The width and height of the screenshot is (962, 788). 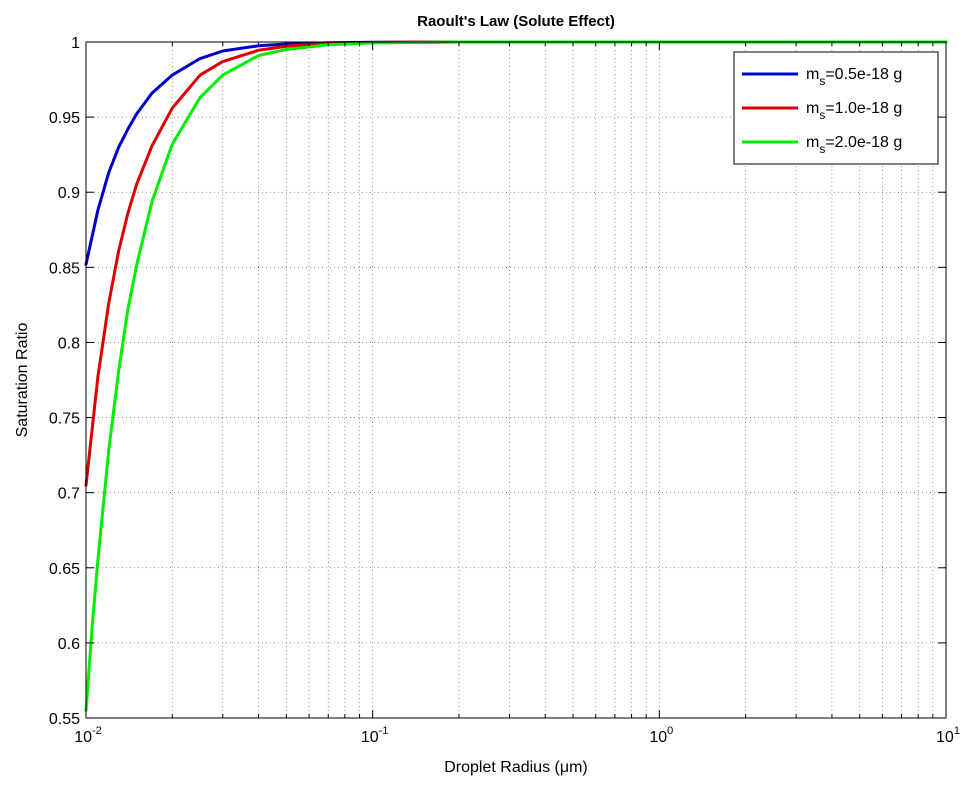 What do you see at coordinates (64, 569) in the screenshot?
I see `y-tick-label: 0.65` at bounding box center [64, 569].